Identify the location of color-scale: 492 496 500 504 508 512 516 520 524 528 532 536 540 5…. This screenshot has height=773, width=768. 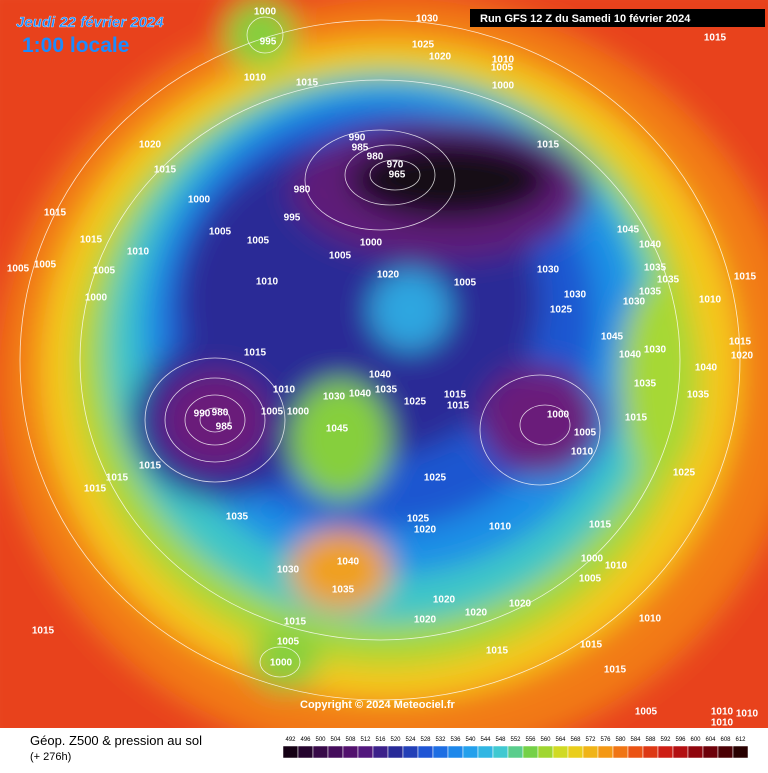
(515, 748).